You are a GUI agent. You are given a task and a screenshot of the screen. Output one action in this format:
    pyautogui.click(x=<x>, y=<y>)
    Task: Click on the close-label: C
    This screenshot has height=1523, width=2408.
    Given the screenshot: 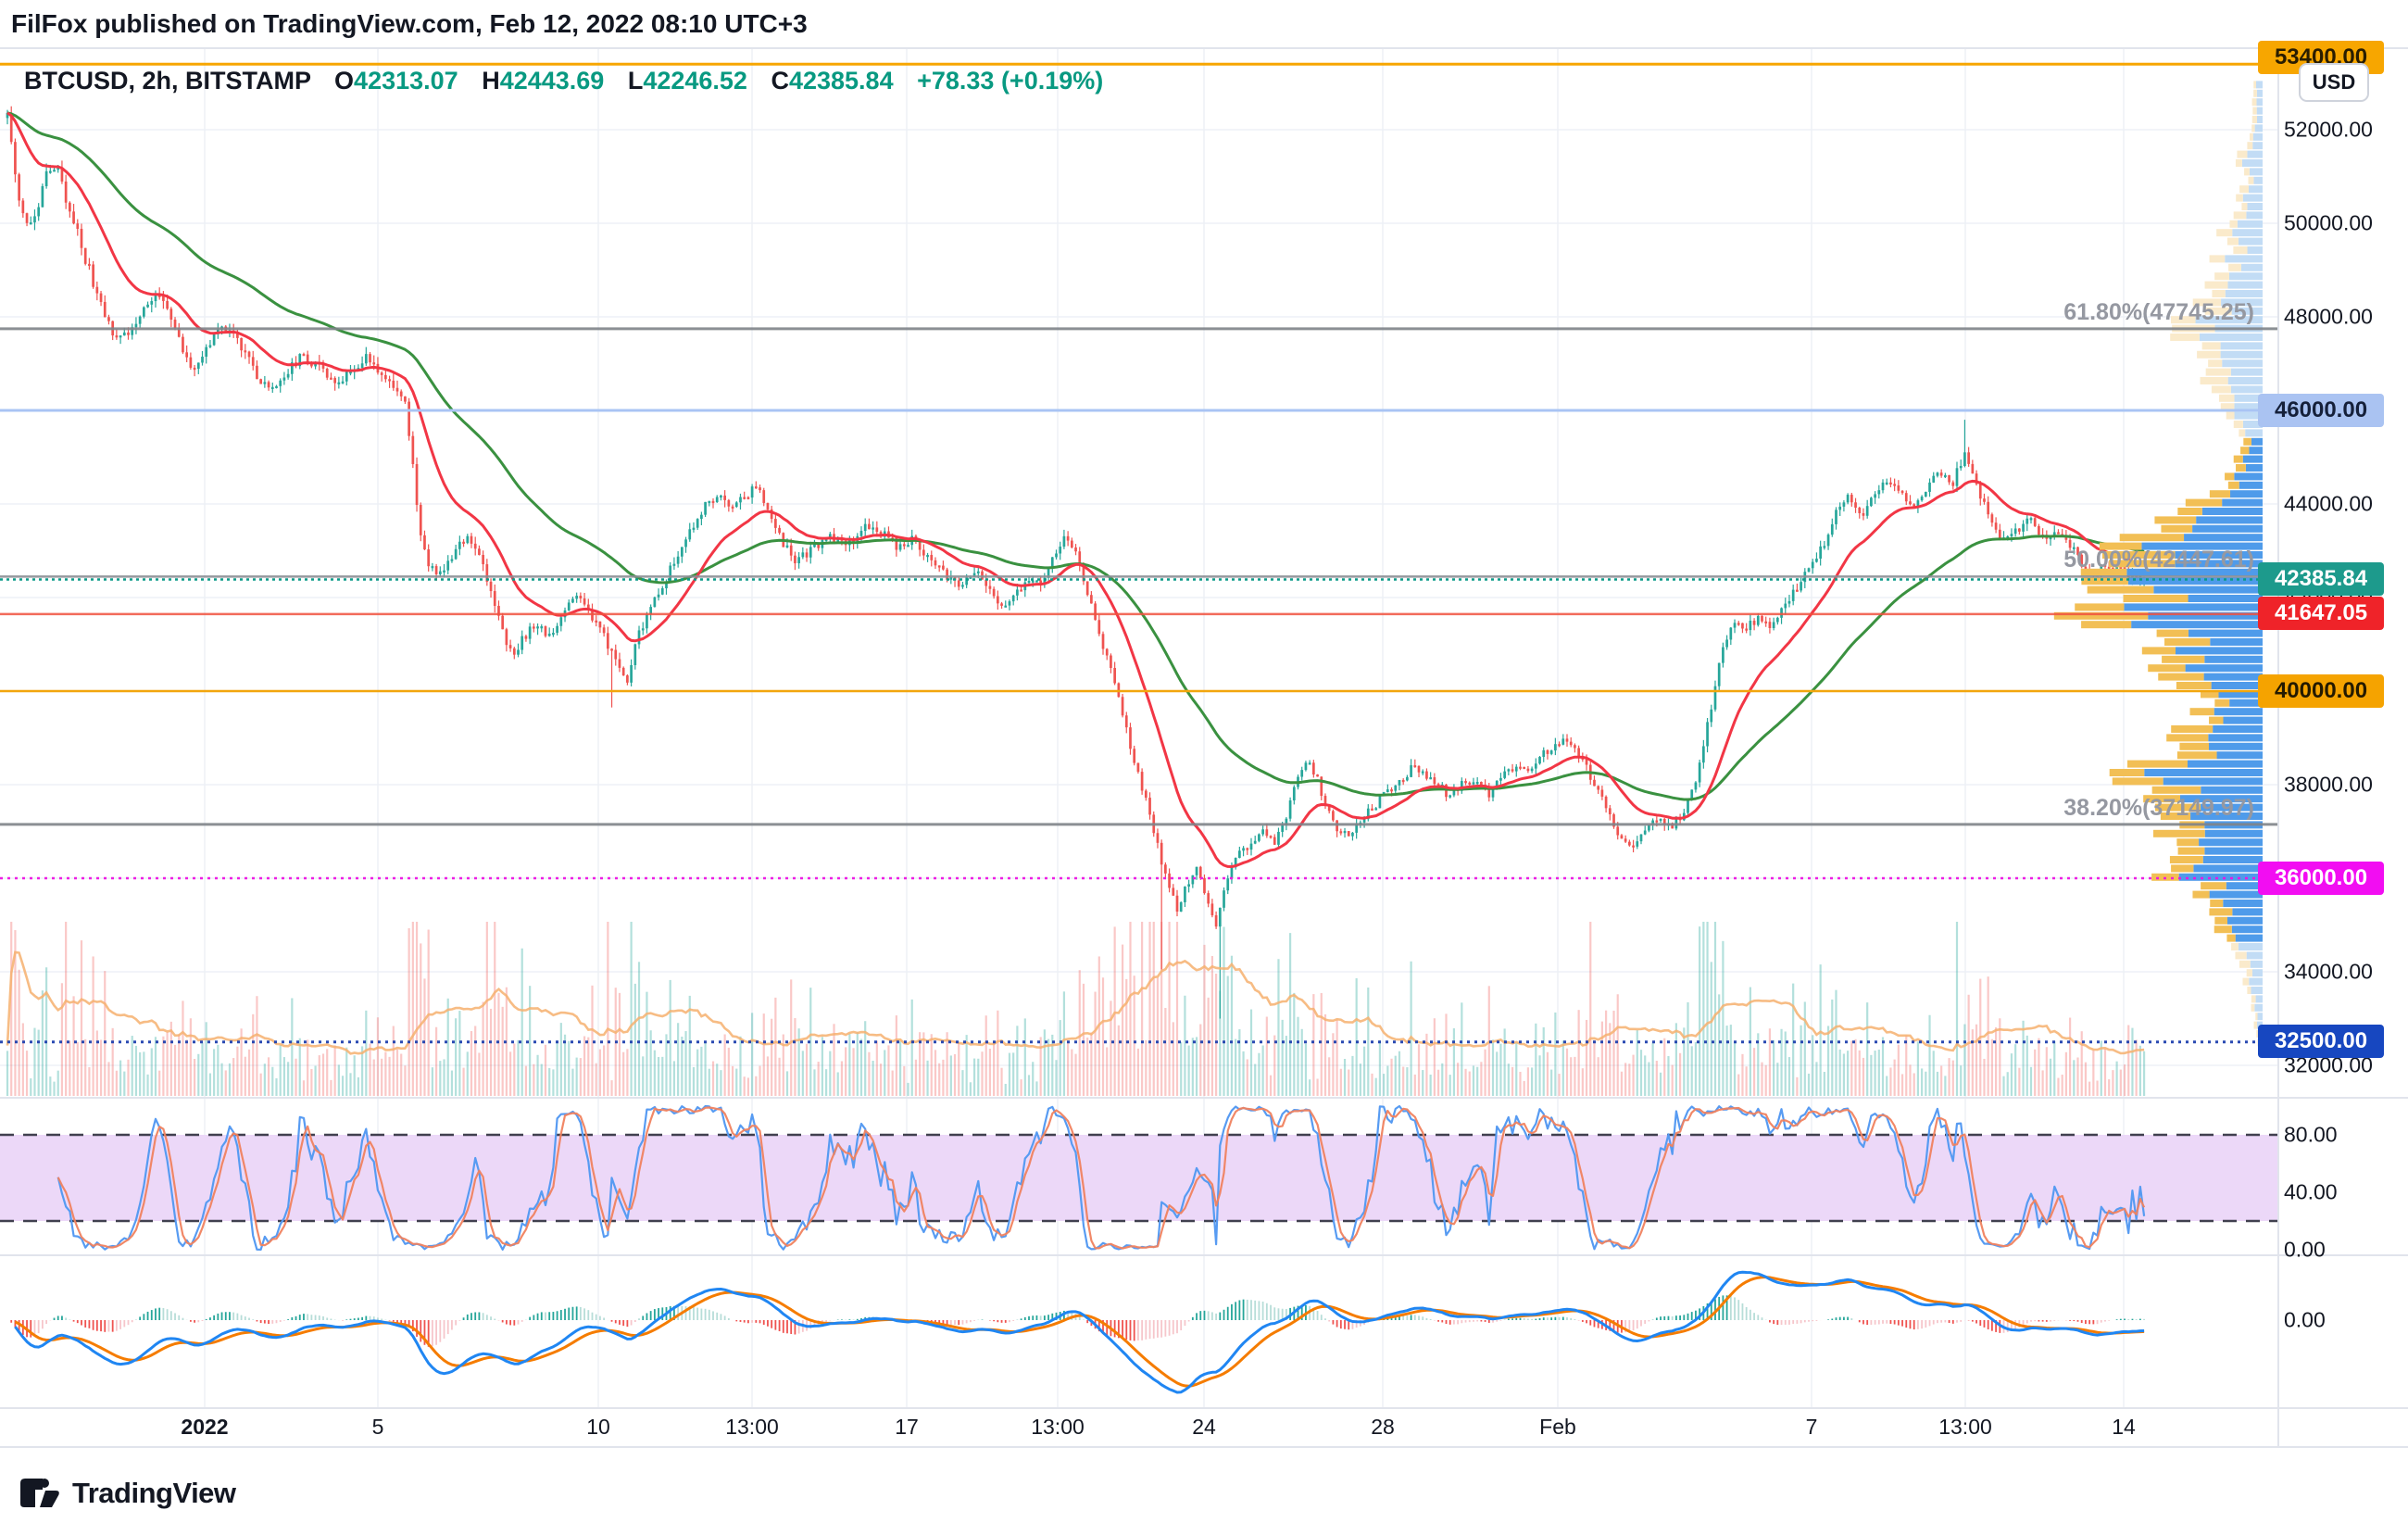 What is the action you would take?
    pyautogui.click(x=780, y=80)
    